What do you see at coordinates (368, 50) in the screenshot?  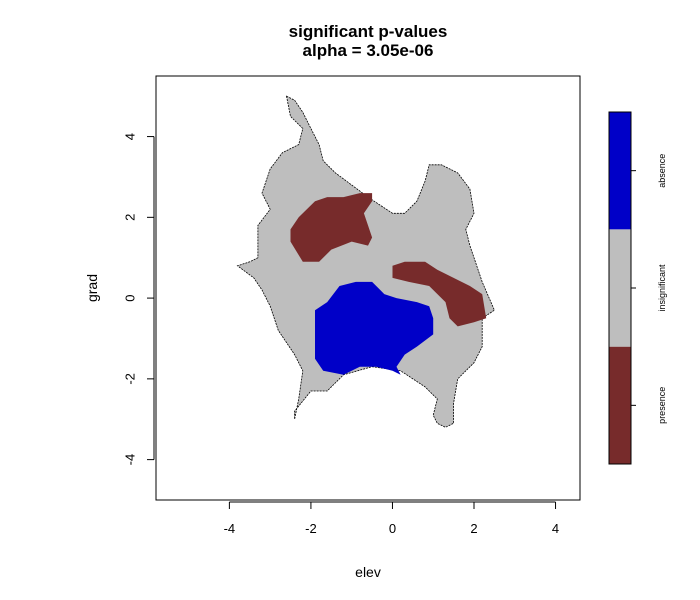 I see `chart-subtitle: alpha = 3.05e-06` at bounding box center [368, 50].